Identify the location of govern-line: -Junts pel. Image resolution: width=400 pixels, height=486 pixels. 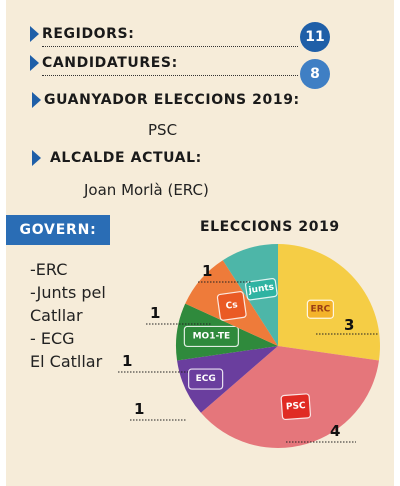
(68, 292).